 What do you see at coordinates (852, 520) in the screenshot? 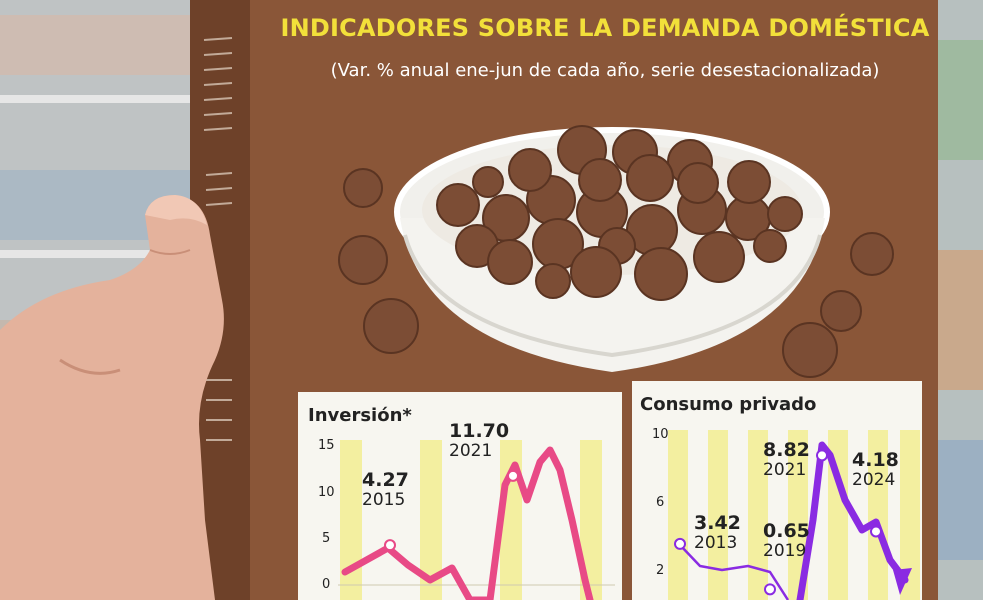
I see `consumo-series-line` at bounding box center [852, 520].